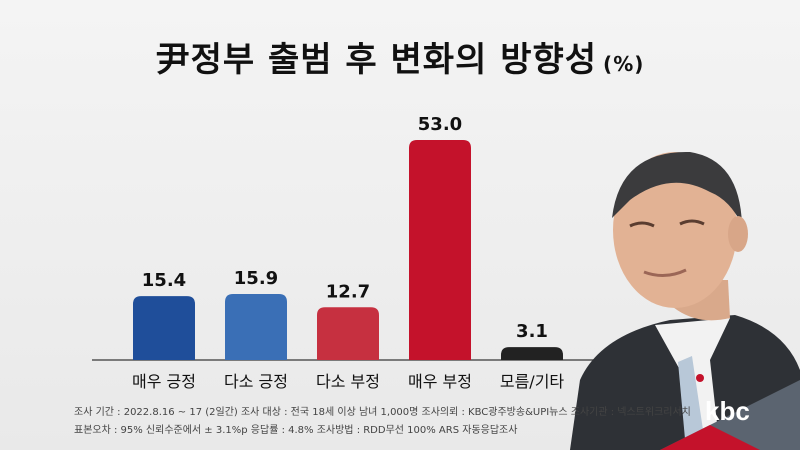  What do you see at coordinates (376, 60) in the screenshot?
I see `chart-title-text: 尹정부 출범 후 변화의 방향성` at bounding box center [376, 60].